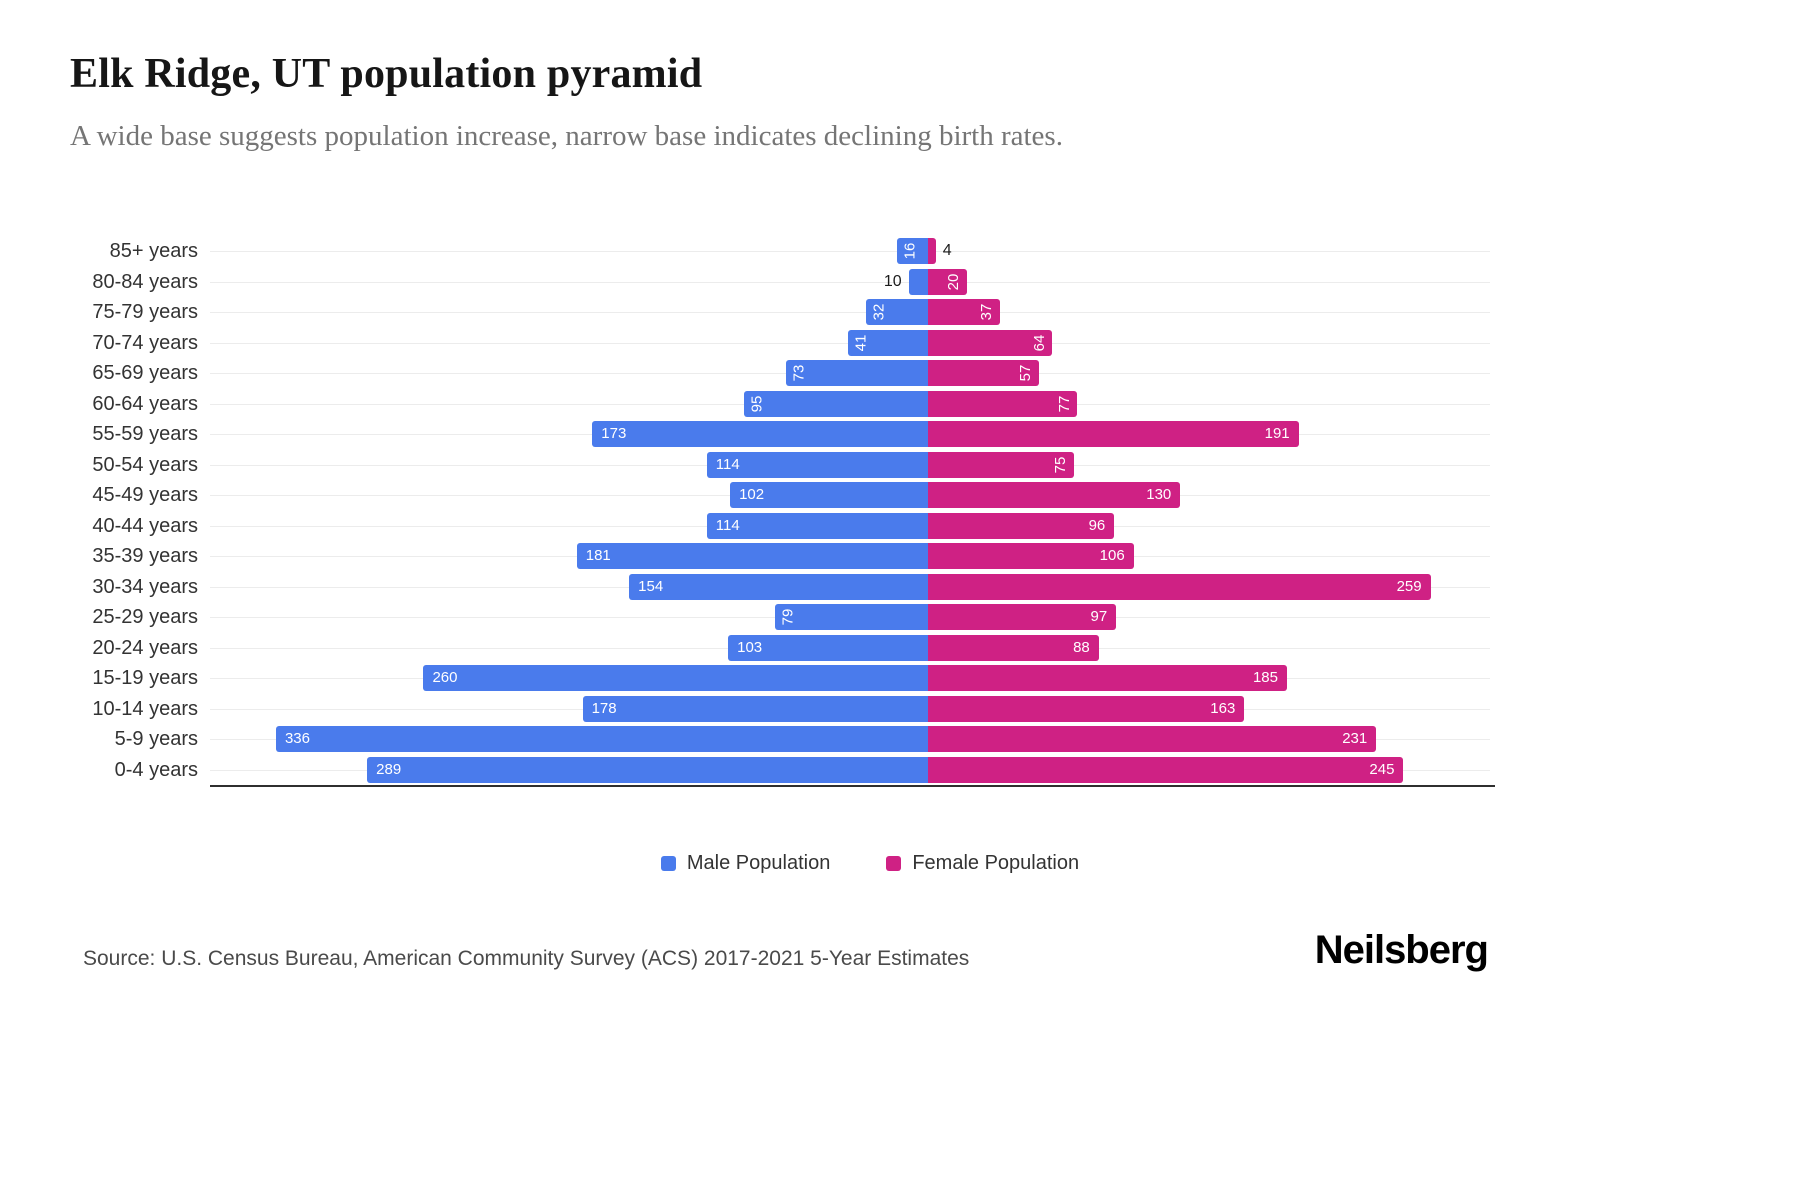 The image size is (1800, 1200). What do you see at coordinates (1031, 556) in the screenshot?
I see `female-bar: 106` at bounding box center [1031, 556].